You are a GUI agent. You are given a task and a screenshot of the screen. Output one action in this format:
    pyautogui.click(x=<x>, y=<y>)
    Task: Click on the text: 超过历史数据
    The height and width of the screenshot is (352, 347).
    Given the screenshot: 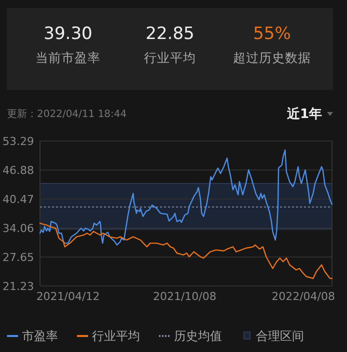 What is the action you would take?
    pyautogui.click(x=272, y=57)
    